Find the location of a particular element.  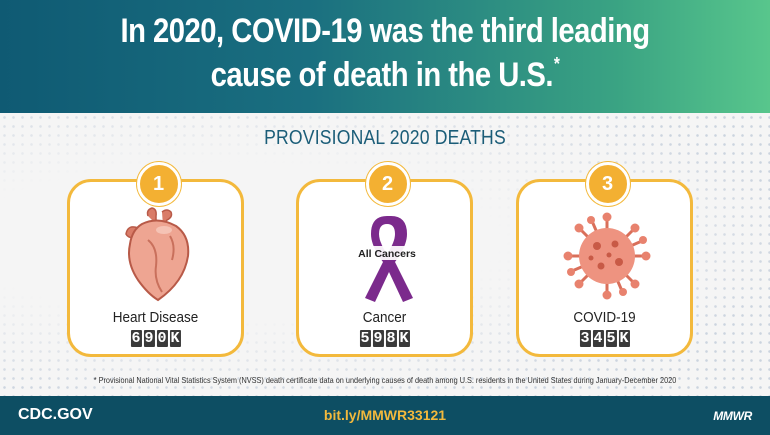

cancer-ribbon-icon: All Cancers is located at coordinates (387, 259).